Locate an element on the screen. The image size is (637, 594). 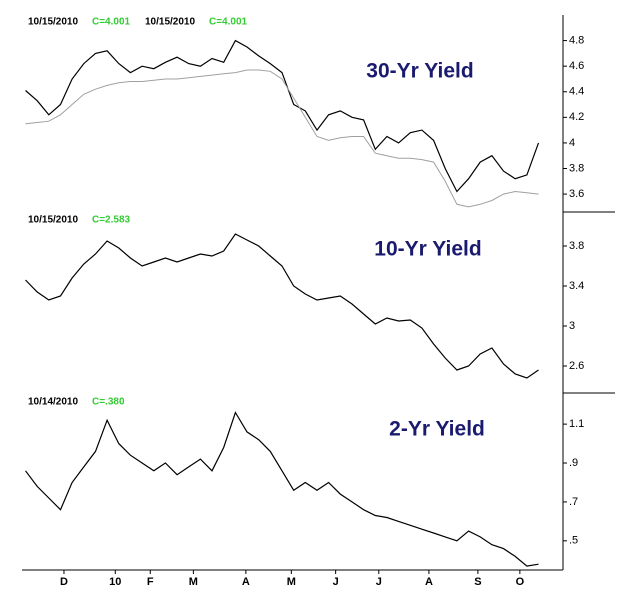
y-tick-label: 3.6 is located at coordinates (576, 194).